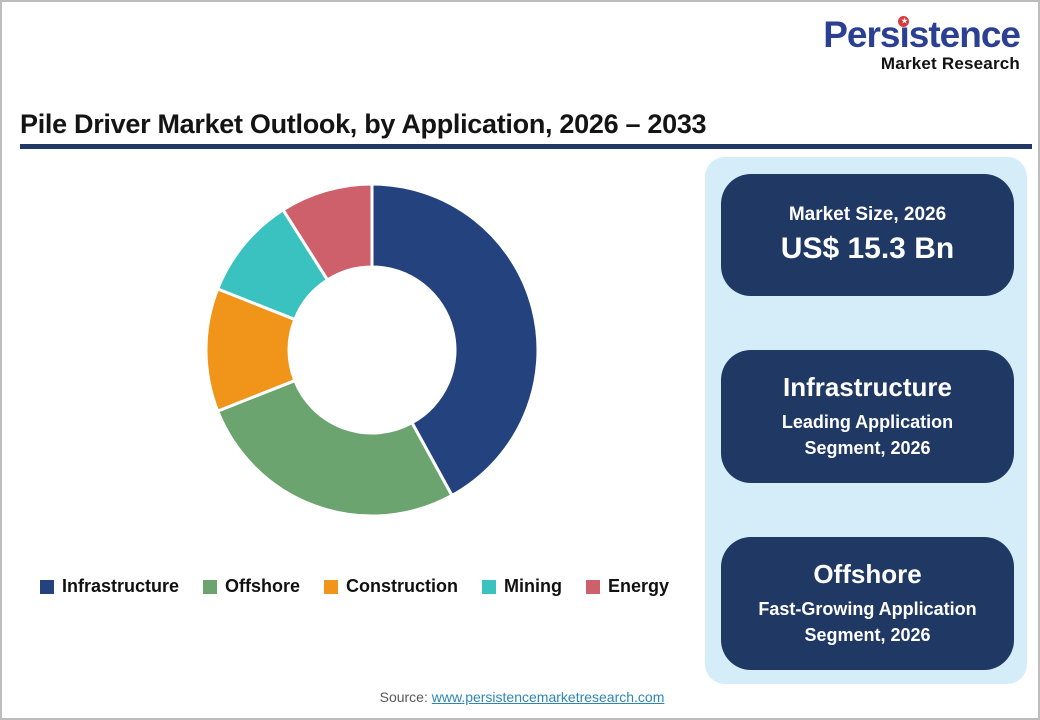  What do you see at coordinates (950, 63) in the screenshot?
I see `logo-subtitle: Market Research` at bounding box center [950, 63].